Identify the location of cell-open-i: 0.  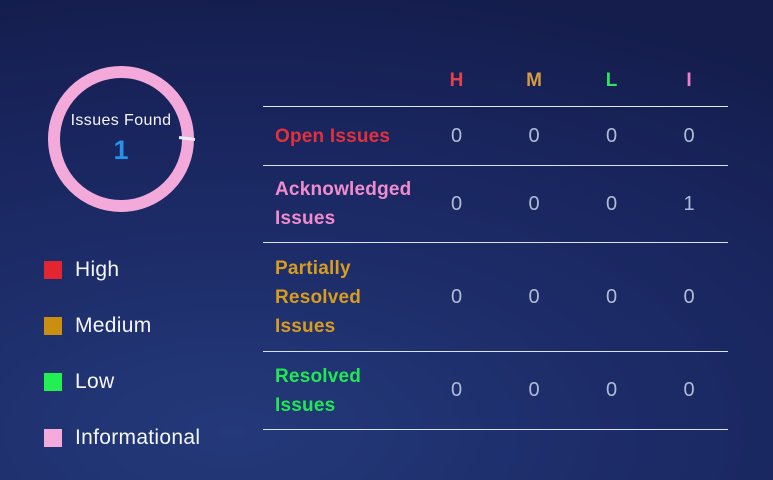
(689, 135).